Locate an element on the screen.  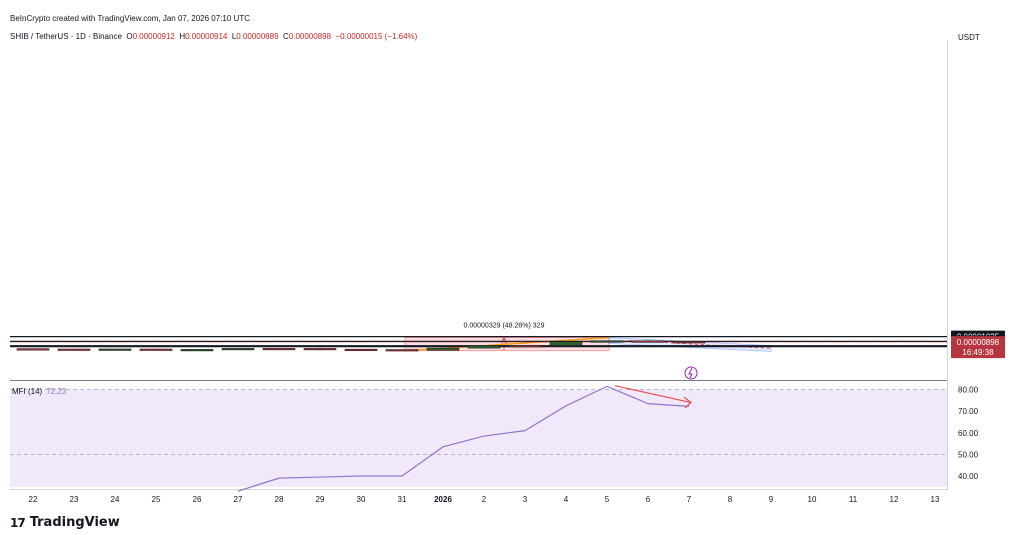
close-label: C is located at coordinates (285, 36).